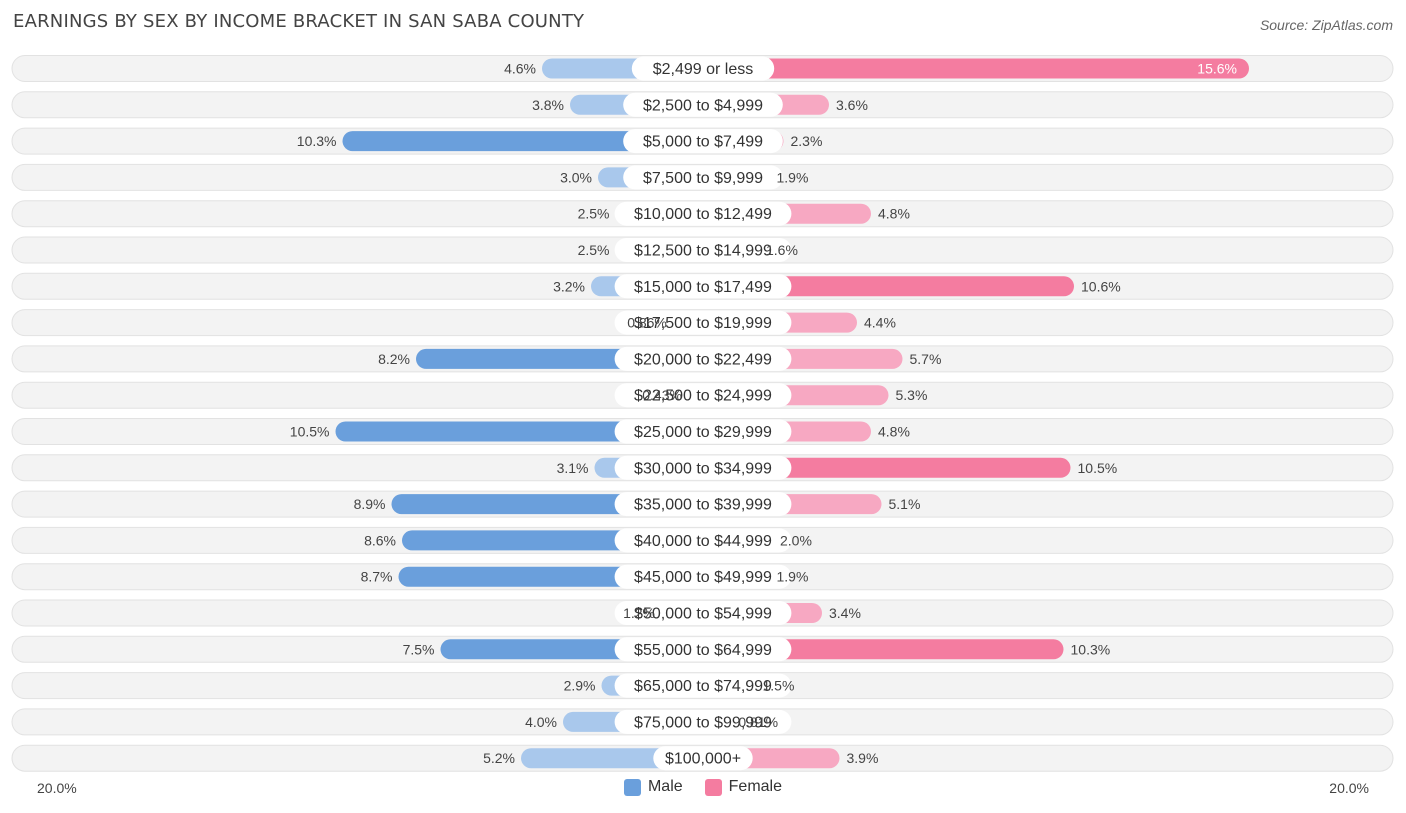  I want to click on value-label-female: 10.3%, so click(1091, 649).